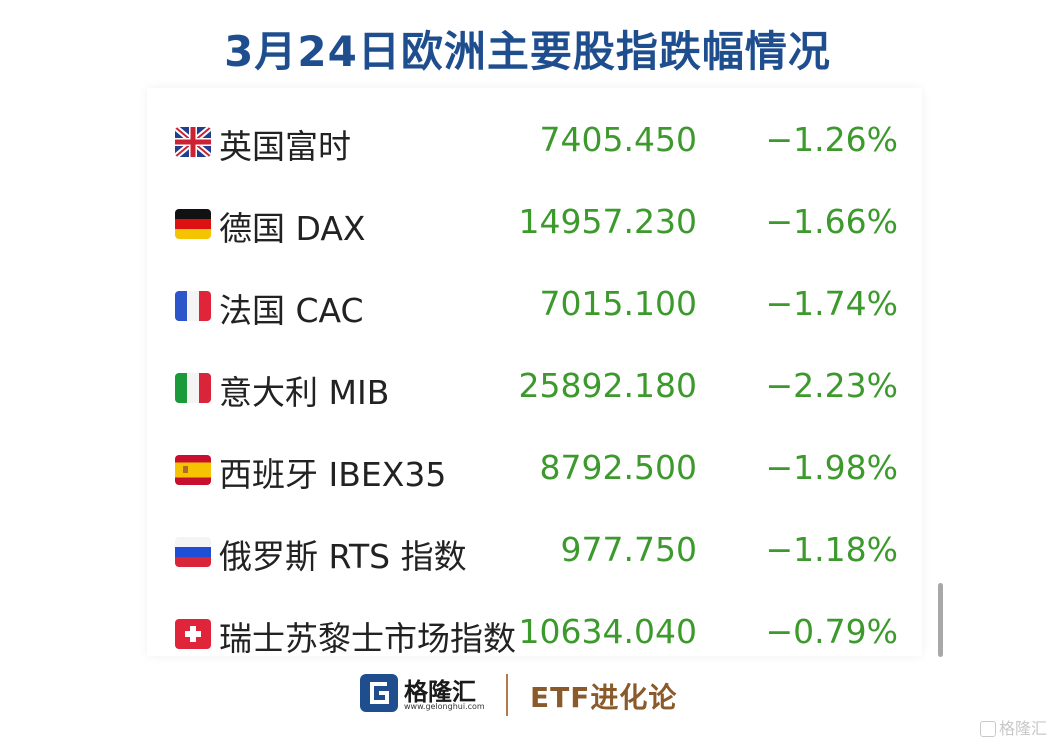 Image resolution: width=1055 pixels, height=745 pixels. Describe the element at coordinates (831, 221) in the screenshot. I see `index-change: −1.66%` at that location.